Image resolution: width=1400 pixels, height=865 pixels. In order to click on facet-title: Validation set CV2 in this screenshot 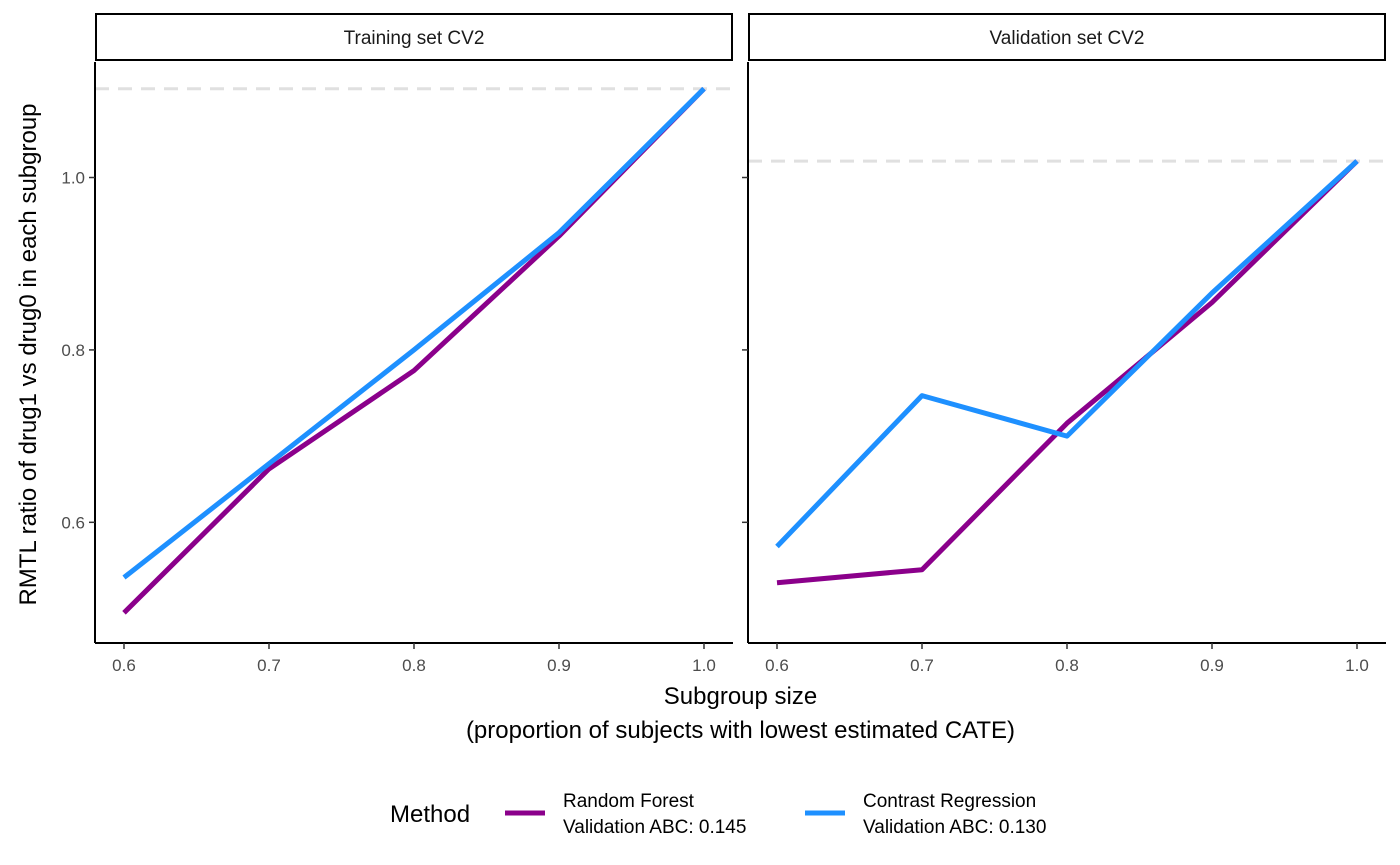, I will do `click(1067, 38)`.